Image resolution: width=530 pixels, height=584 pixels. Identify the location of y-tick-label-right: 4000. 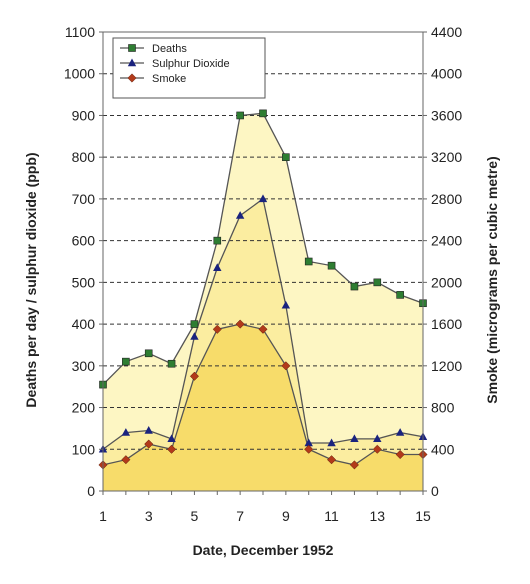
(446, 74).